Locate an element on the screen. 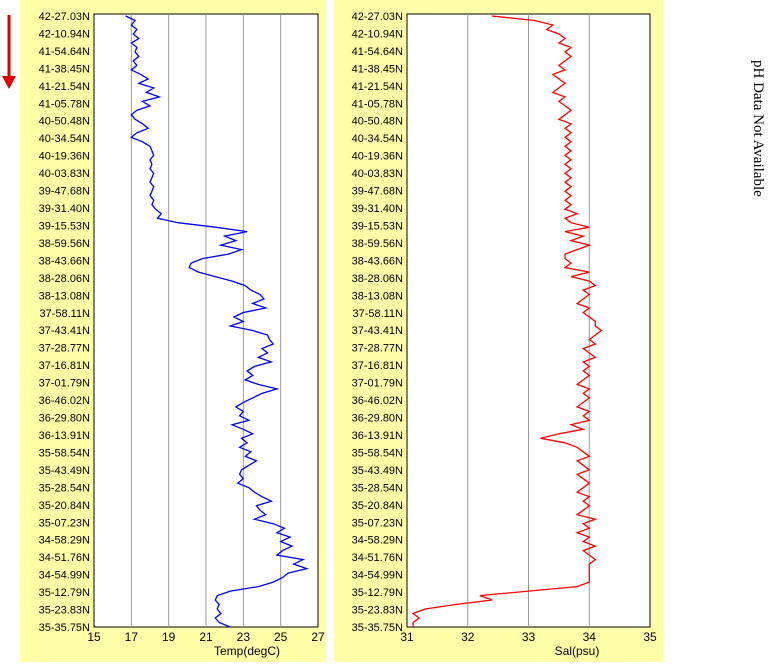 This screenshot has width=772, height=667. temp-x-ticks: 15 17 19 21 23 25 27 is located at coordinates (206, 637).